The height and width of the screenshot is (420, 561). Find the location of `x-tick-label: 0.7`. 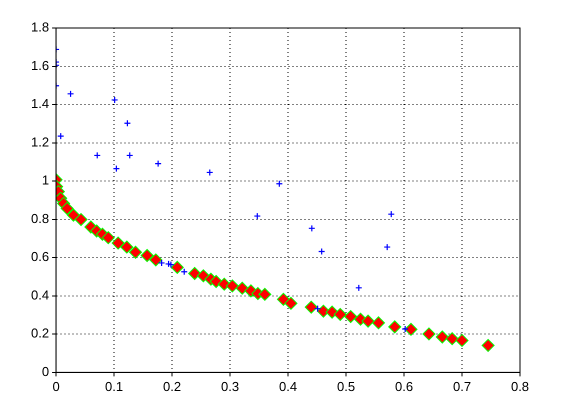

x-tick-label: 0.7 is located at coordinates (462, 386).